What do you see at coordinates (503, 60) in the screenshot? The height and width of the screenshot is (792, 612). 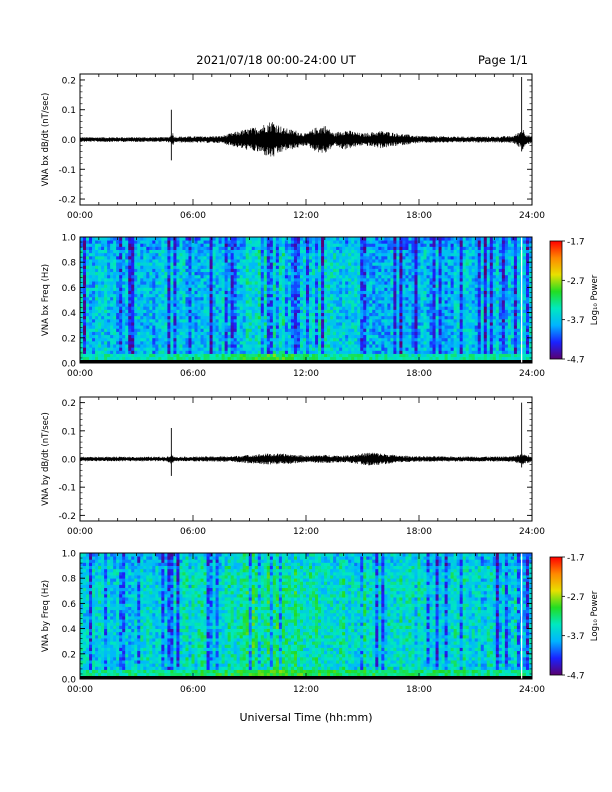 I see `page-indicator: Page 1/1` at bounding box center [503, 60].